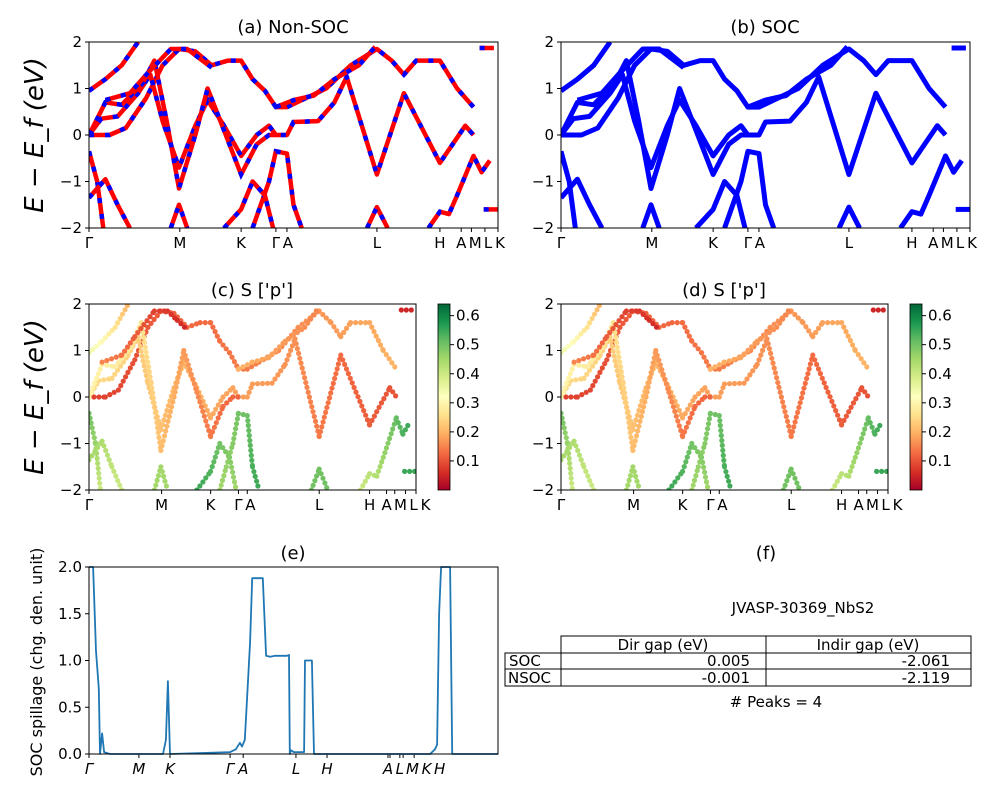 The width and height of the screenshot is (1000, 804). Describe the element at coordinates (77, 397) in the screenshot. I see `y-tick-label: 0` at that location.